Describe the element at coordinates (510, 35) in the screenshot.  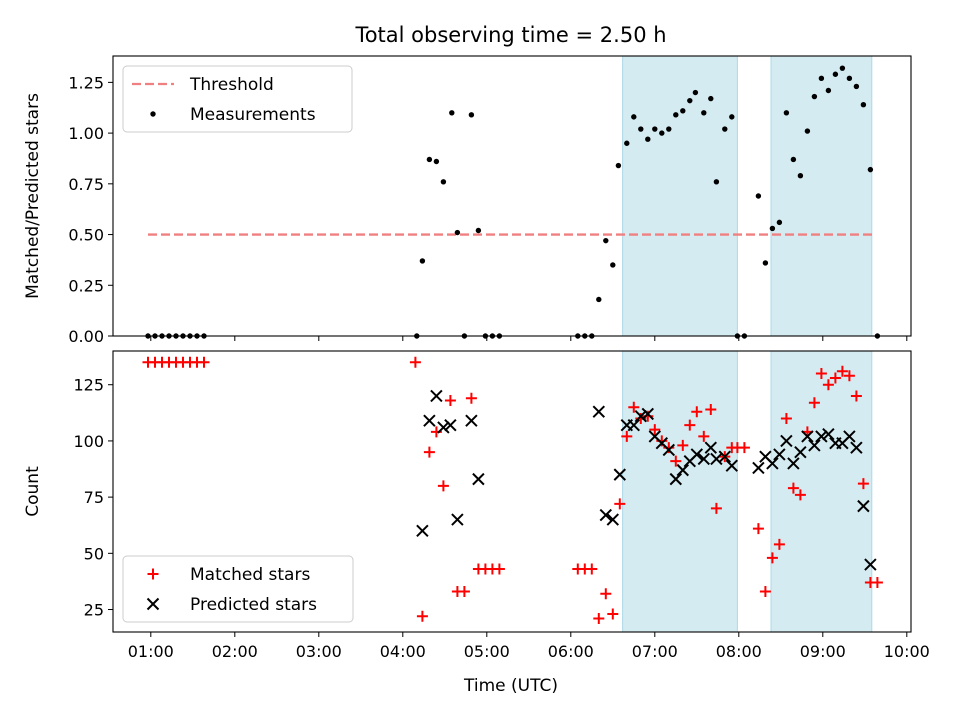
I see `chart-title: Total observing time = 2.50 h` at that location.